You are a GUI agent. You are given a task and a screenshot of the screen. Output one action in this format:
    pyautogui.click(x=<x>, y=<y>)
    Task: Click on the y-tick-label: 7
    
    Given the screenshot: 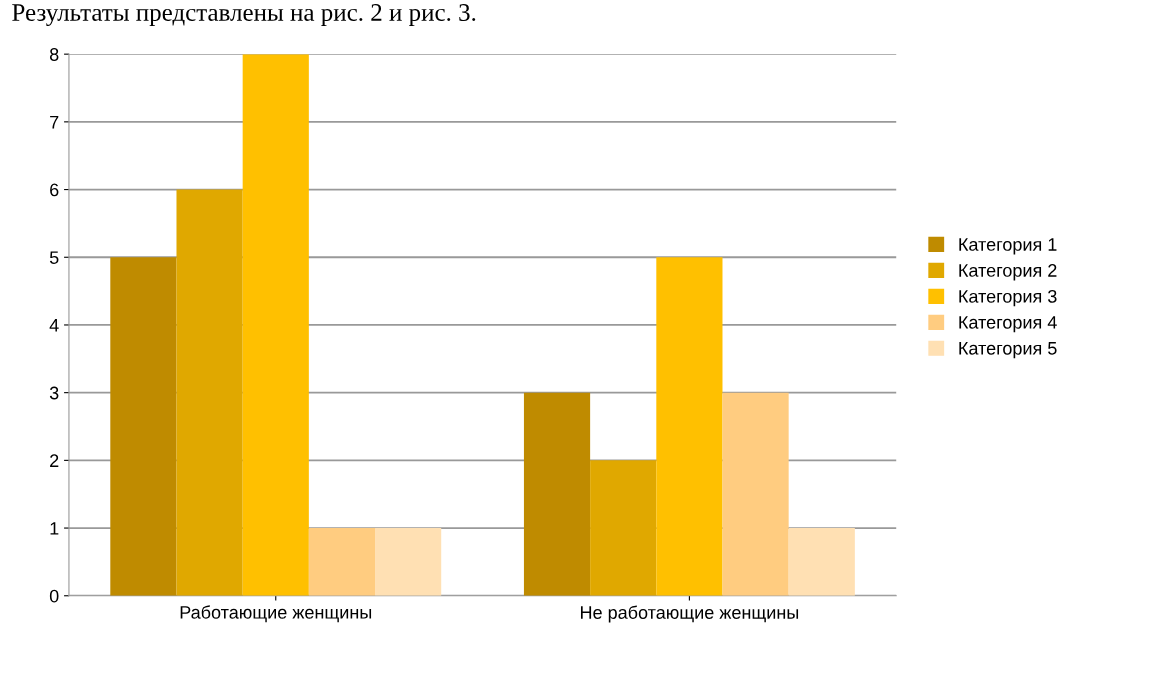 What is the action you would take?
    pyautogui.click(x=54, y=122)
    